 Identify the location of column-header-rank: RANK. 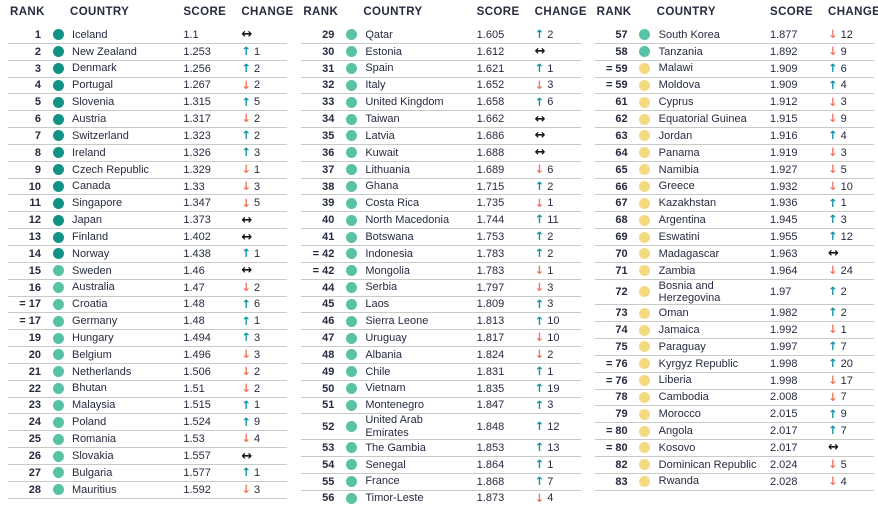
(321, 12).